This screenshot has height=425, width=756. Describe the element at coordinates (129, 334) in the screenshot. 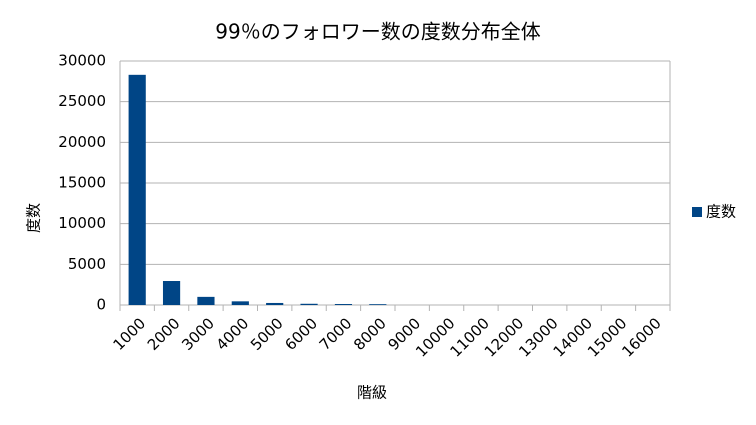

I see `x-tick-label: 1000` at that location.